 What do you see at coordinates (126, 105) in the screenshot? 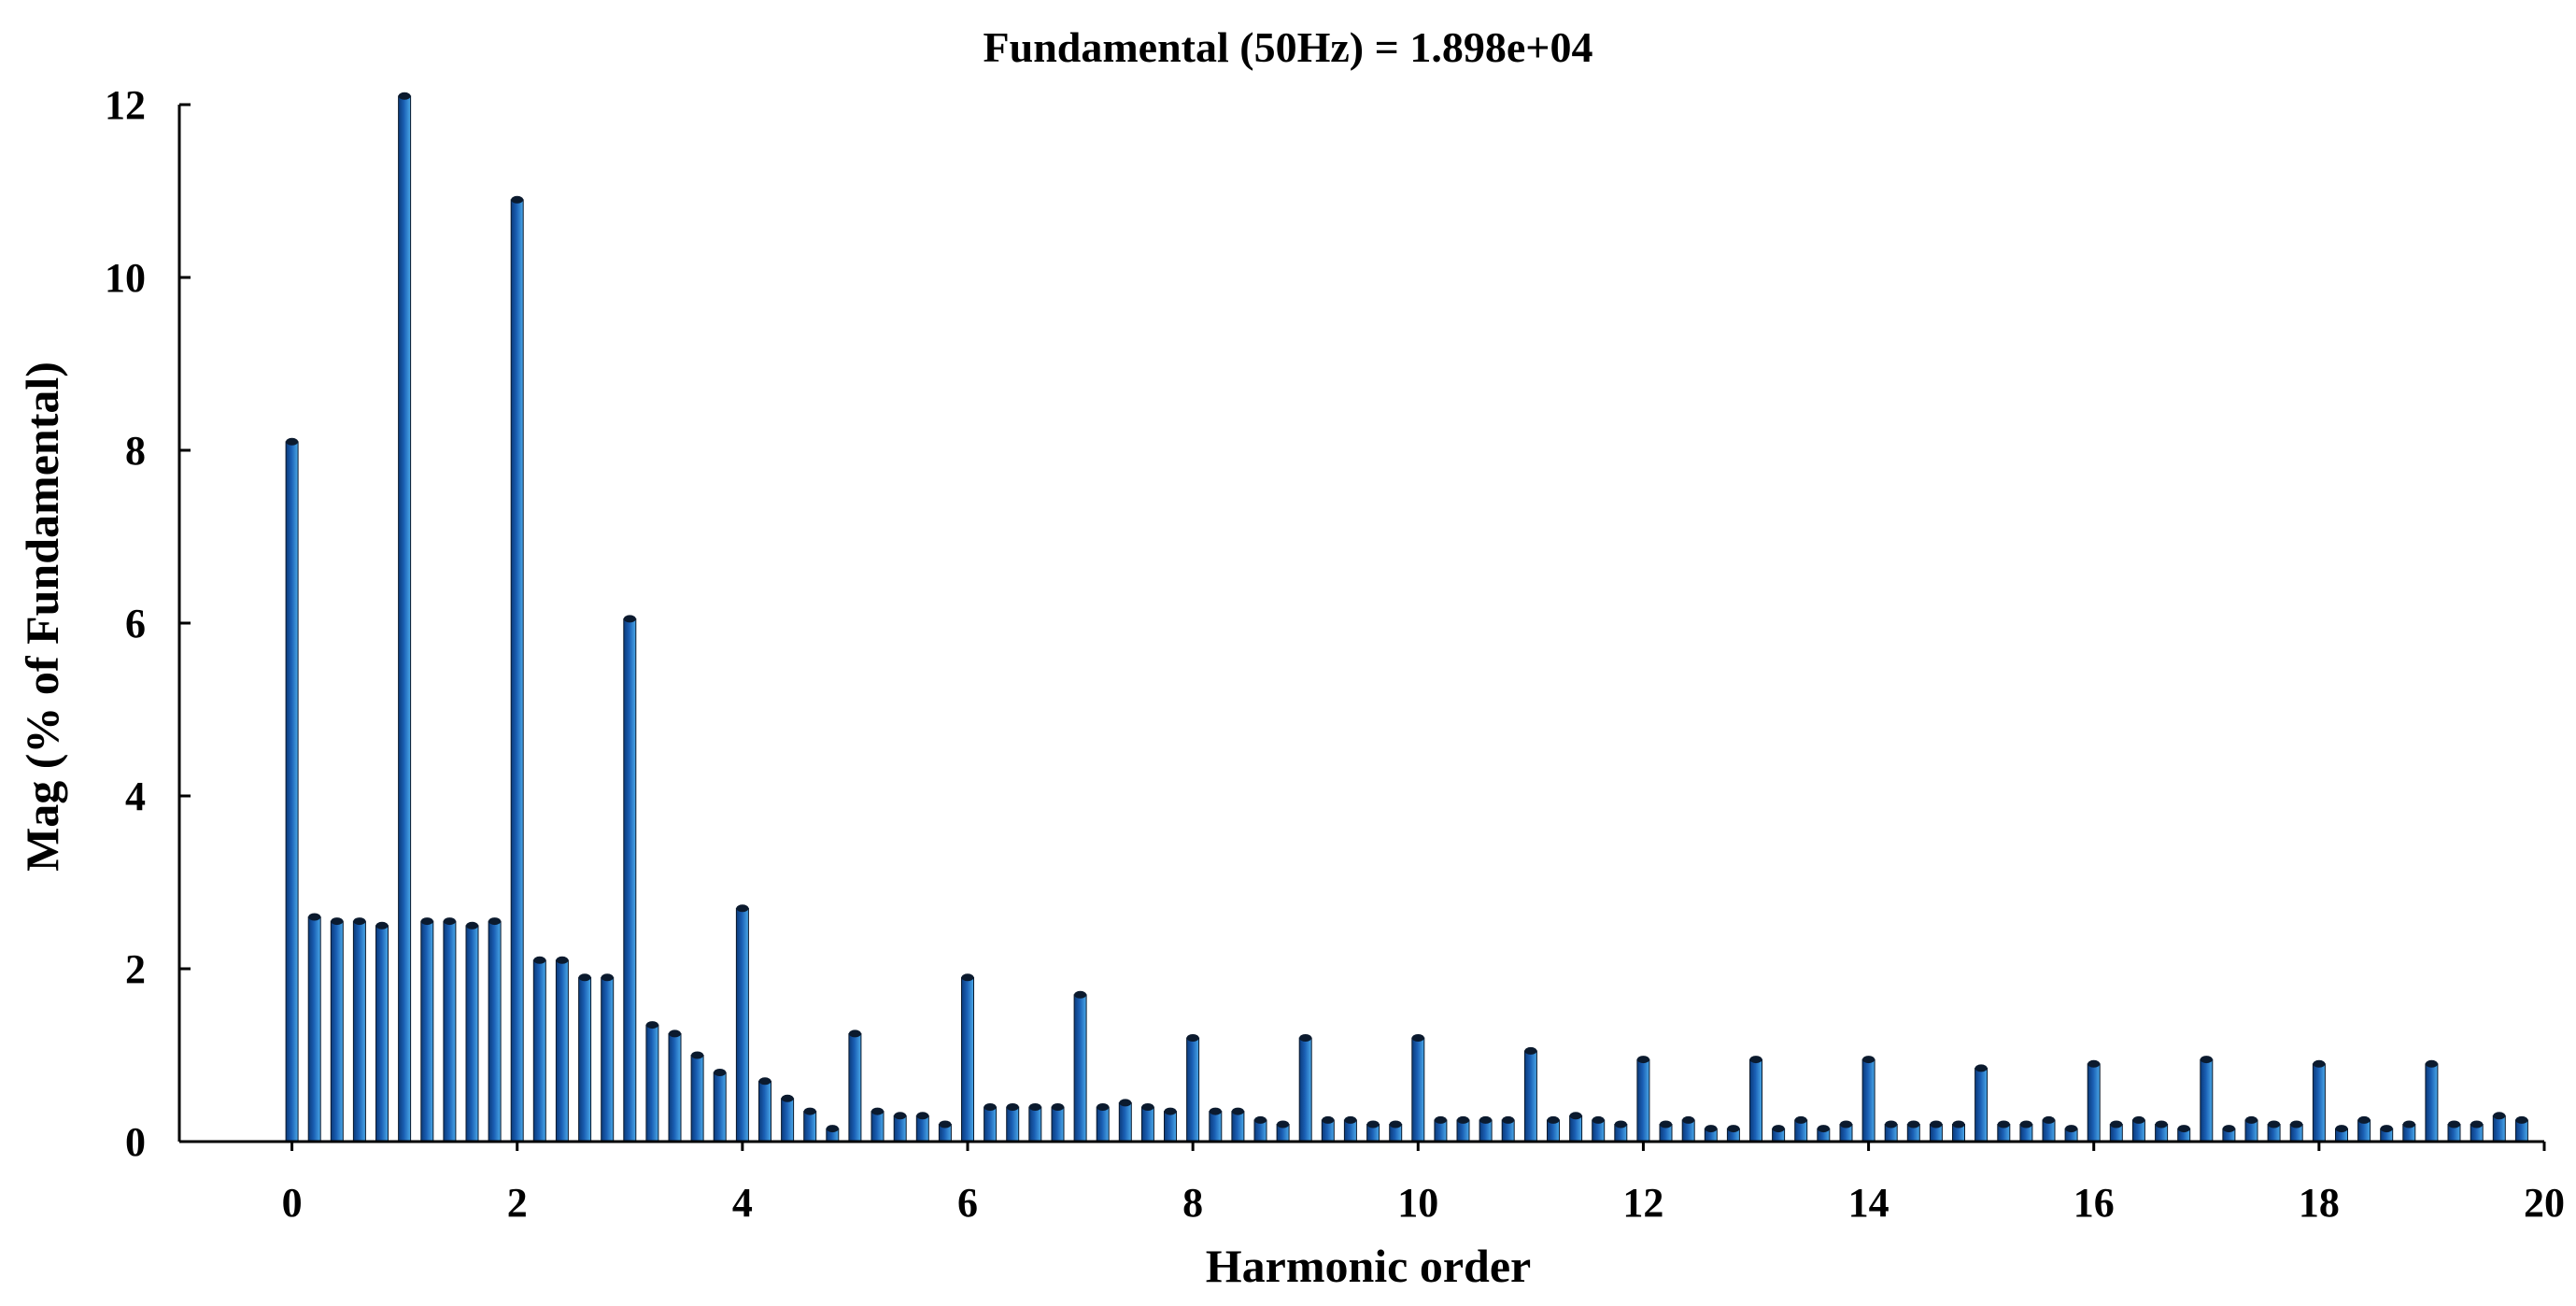
I see `y-tick-label-12: 12` at bounding box center [126, 105].